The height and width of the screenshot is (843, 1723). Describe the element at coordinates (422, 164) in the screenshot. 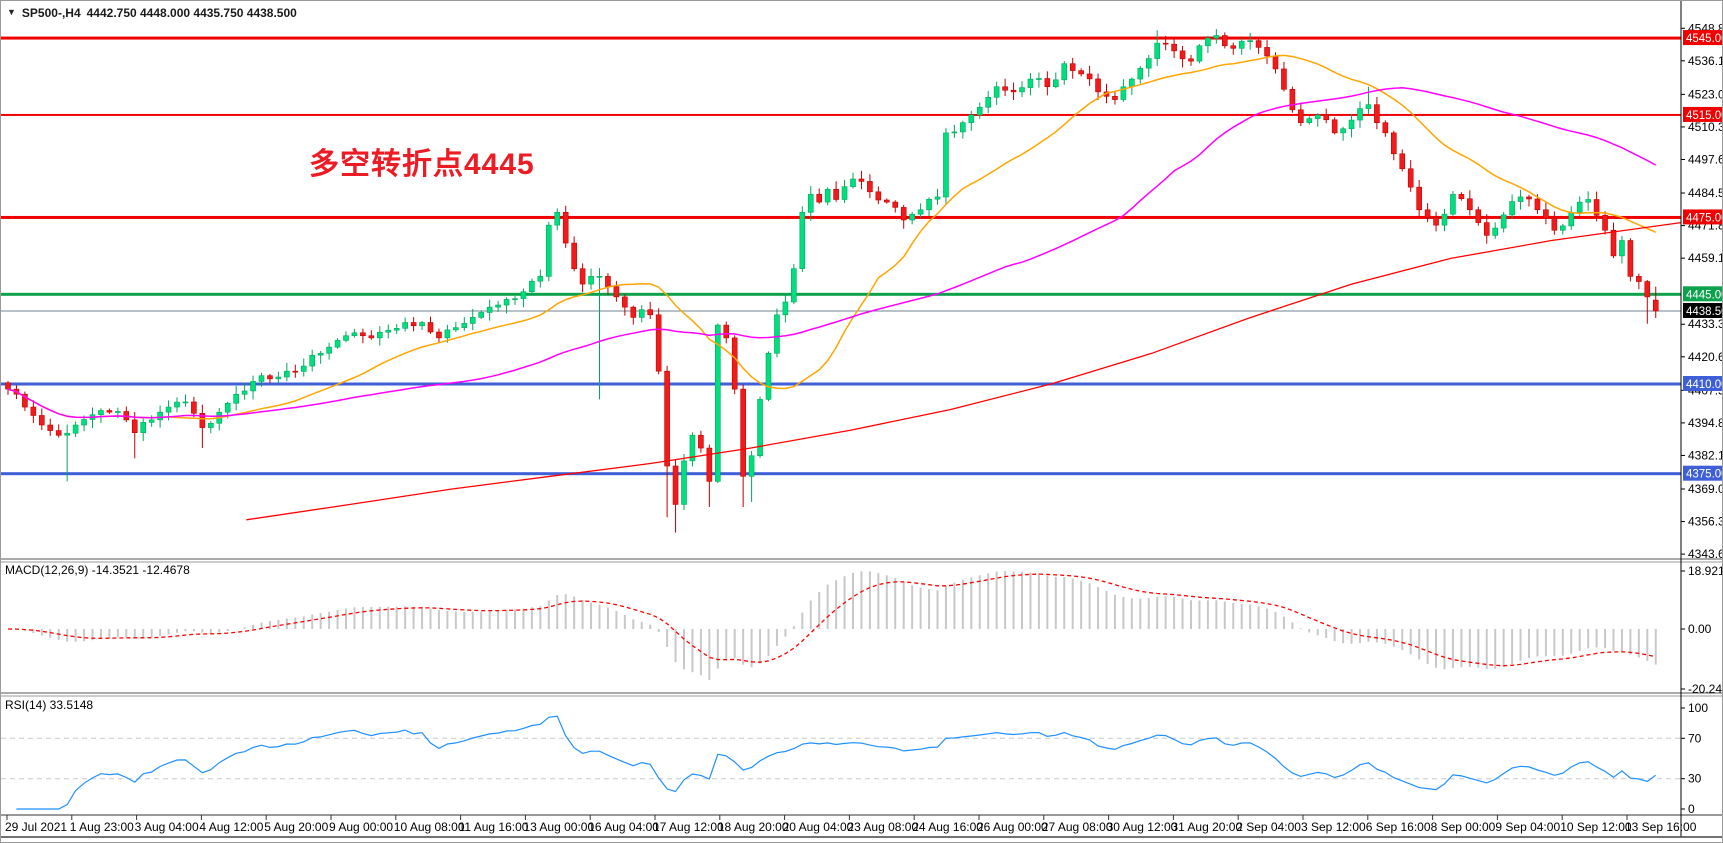

I see `chart-annotation-text: 多空转折点4445` at that location.